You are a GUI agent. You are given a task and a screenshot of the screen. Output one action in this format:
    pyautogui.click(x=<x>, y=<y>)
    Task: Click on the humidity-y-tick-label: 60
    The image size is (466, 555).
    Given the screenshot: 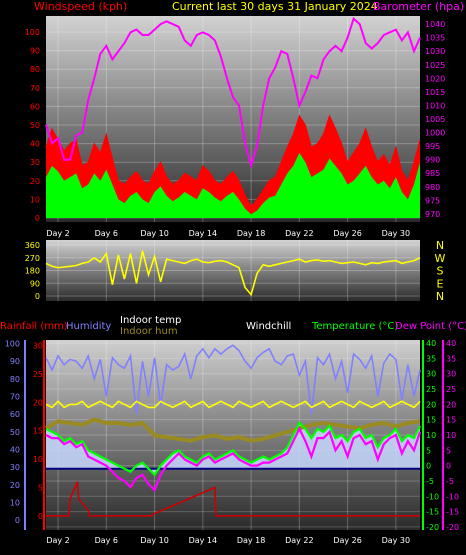 What is the action you would take?
    pyautogui.click(x=15, y=414)
    